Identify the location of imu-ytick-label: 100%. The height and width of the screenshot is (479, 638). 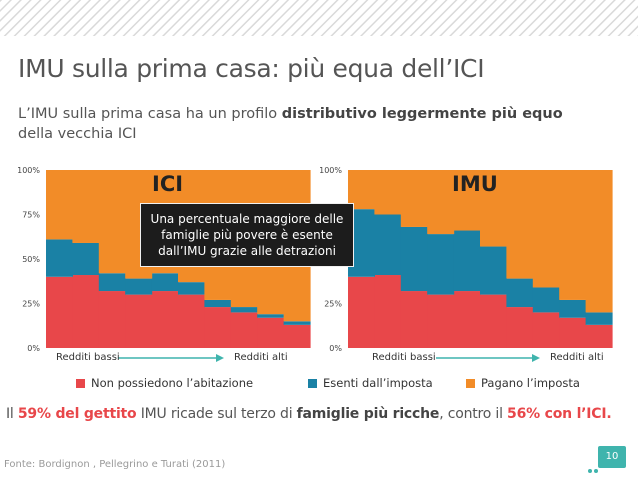
(330, 170).